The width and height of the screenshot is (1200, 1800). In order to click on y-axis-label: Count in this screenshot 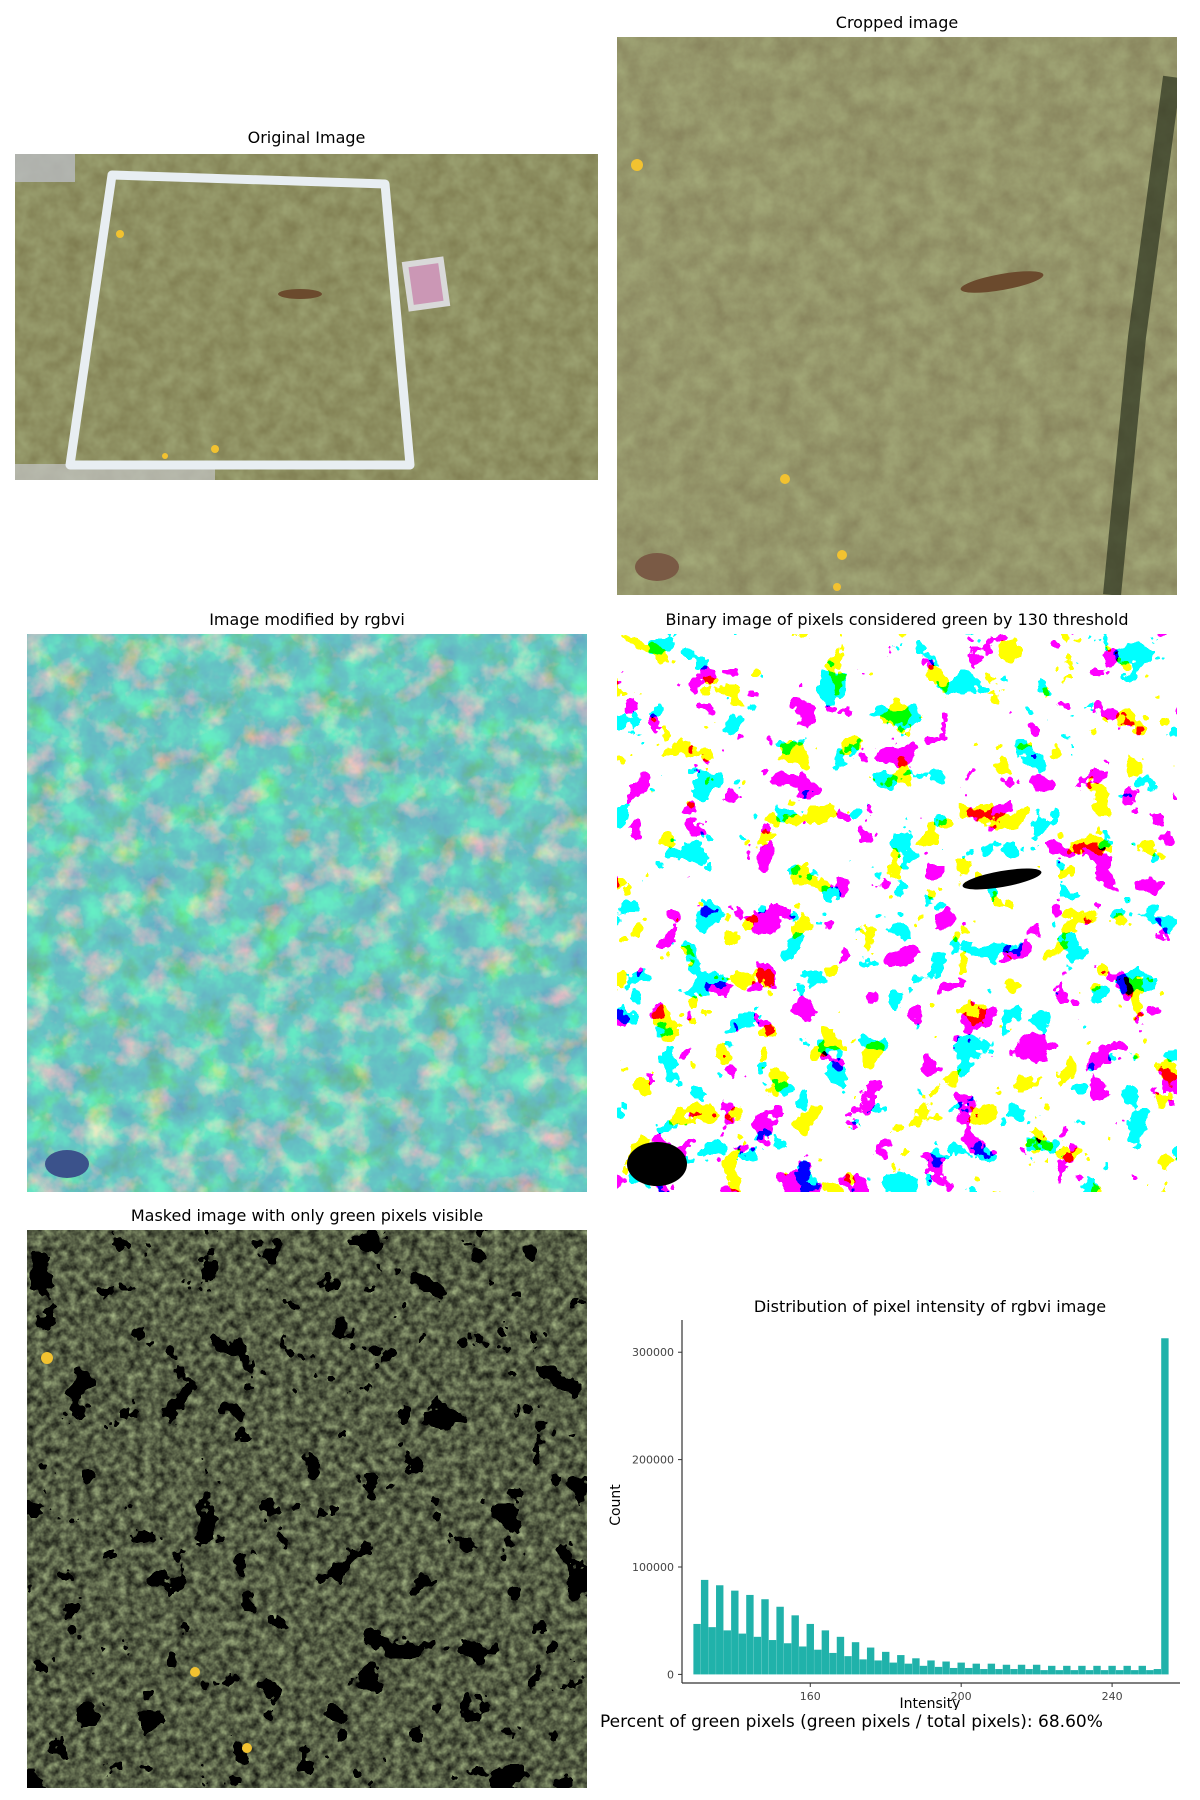, I will do `click(616, 1505)`.